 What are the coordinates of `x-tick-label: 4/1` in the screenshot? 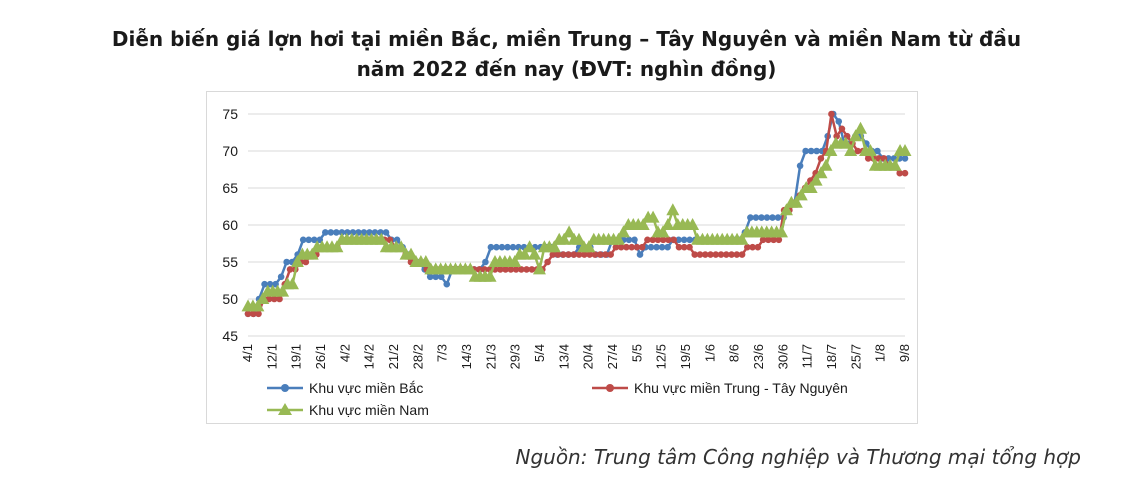 It's located at (247, 353).